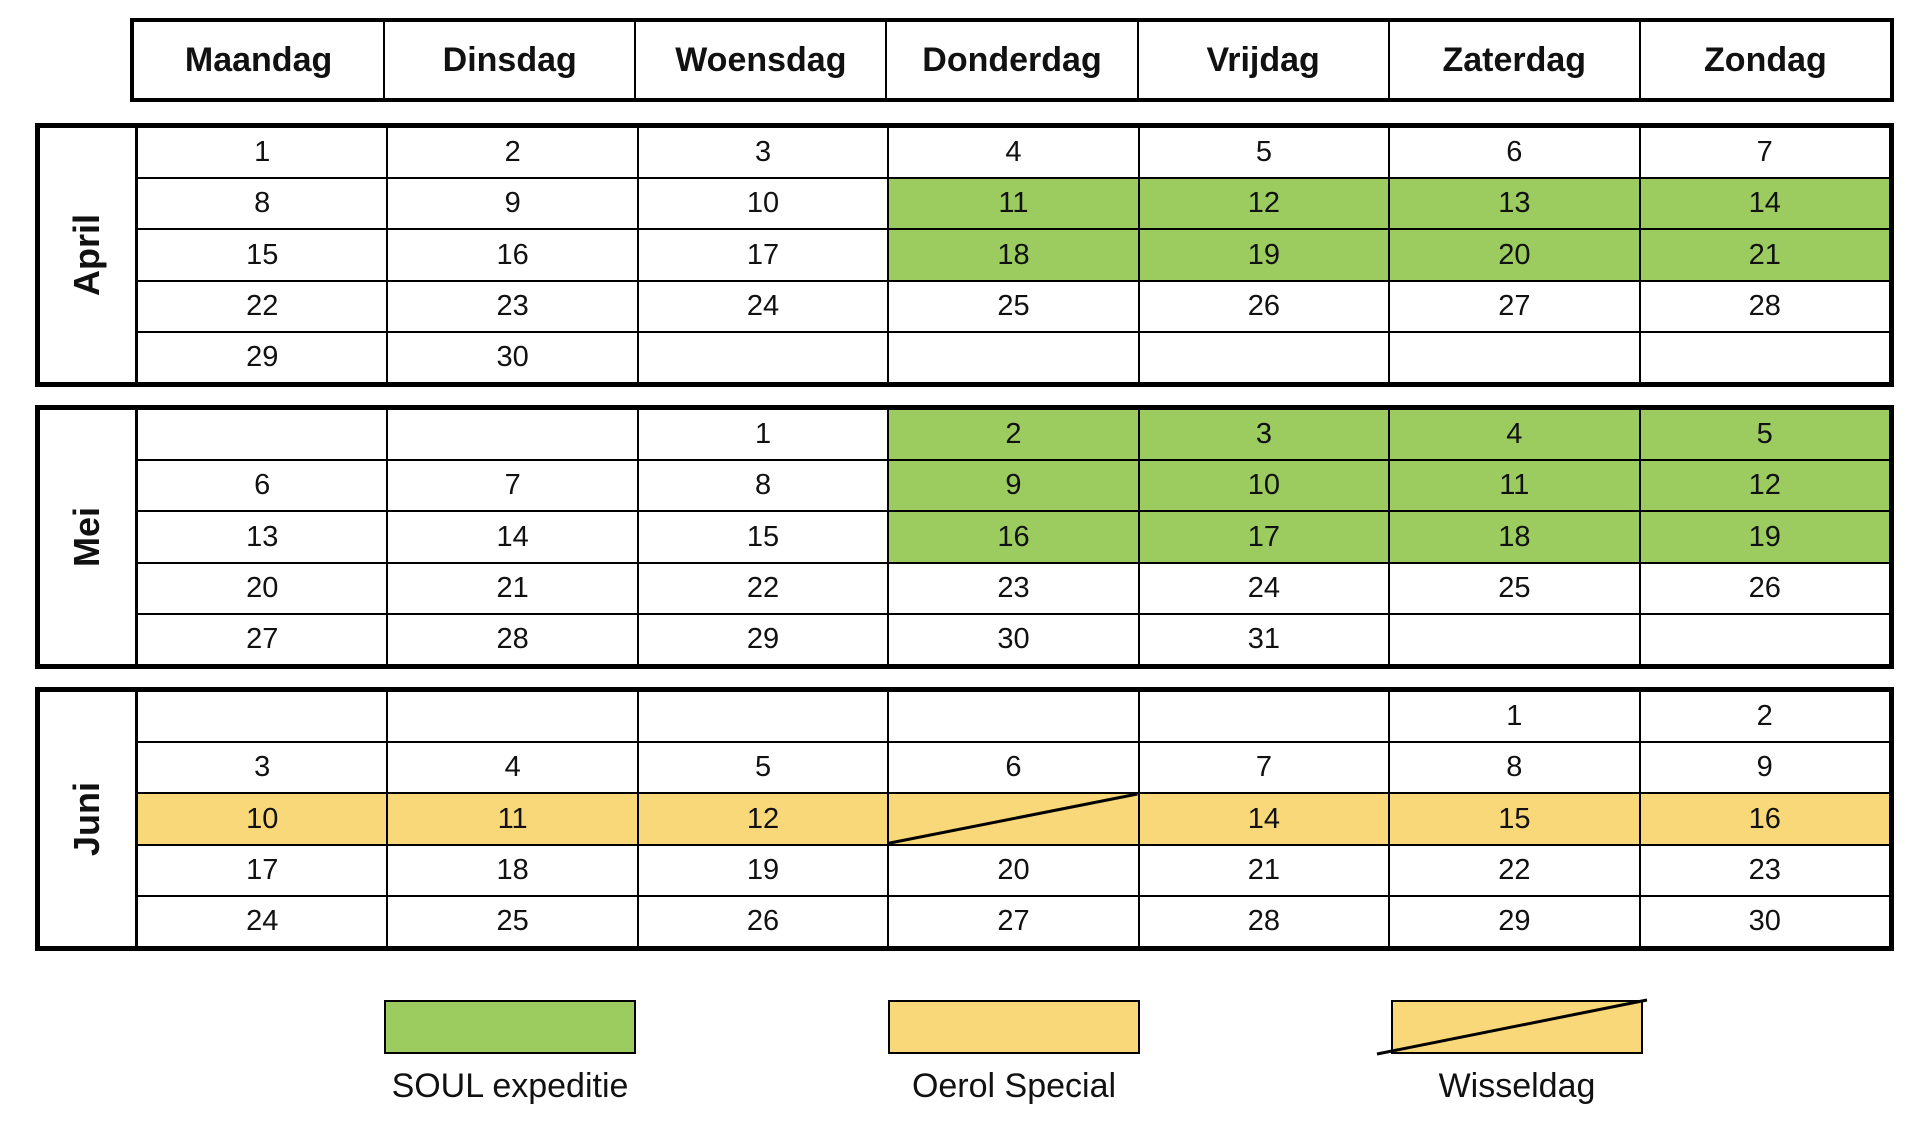 The width and height of the screenshot is (1920, 1127). Describe the element at coordinates (1515, 153) in the screenshot. I see `day-cell: 6` at that location.